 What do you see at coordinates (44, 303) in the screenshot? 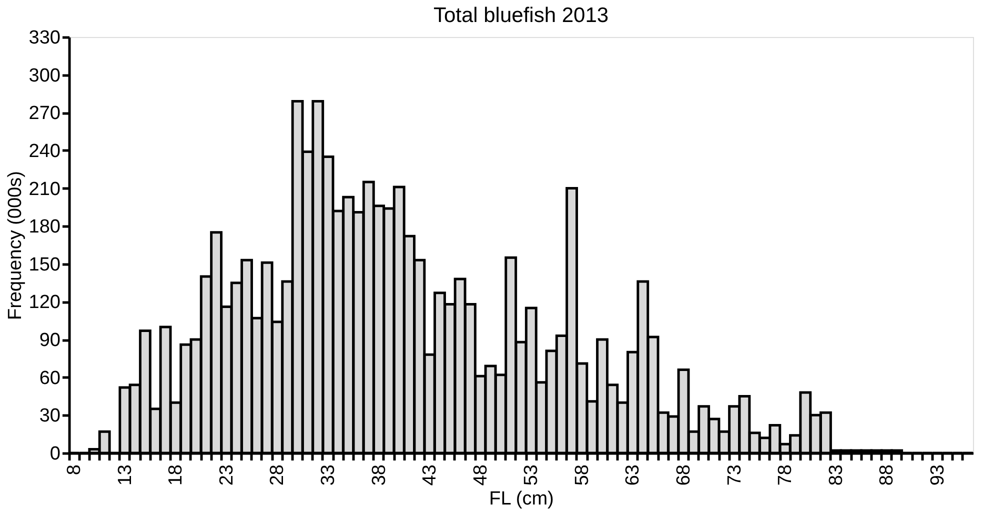
I see `y-tick-label: 120` at bounding box center [44, 303].